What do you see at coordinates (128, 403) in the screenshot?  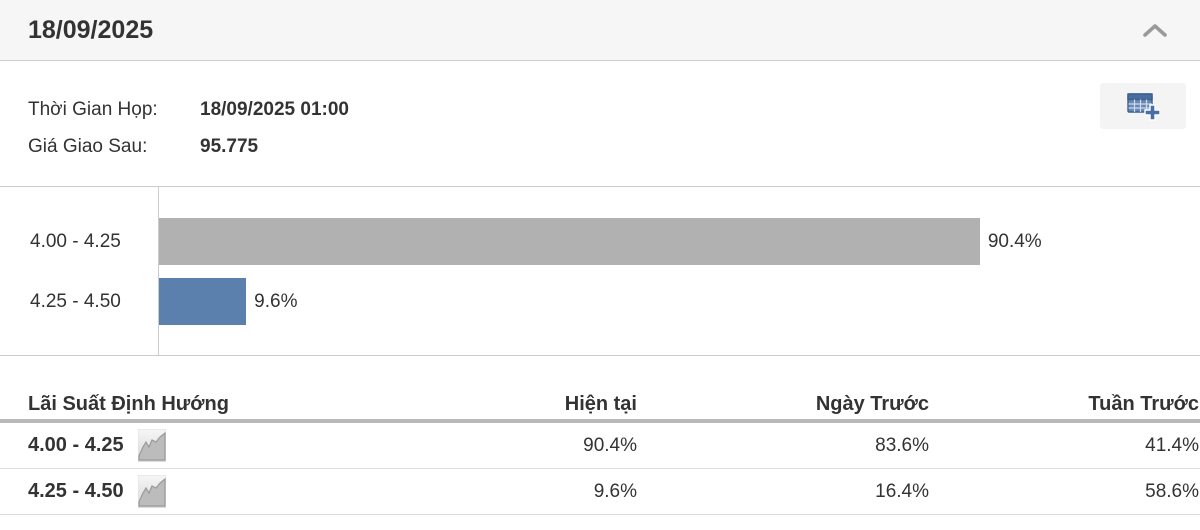 I see `column-header-target-rate: Lãi Suất Định Hướng` at bounding box center [128, 403].